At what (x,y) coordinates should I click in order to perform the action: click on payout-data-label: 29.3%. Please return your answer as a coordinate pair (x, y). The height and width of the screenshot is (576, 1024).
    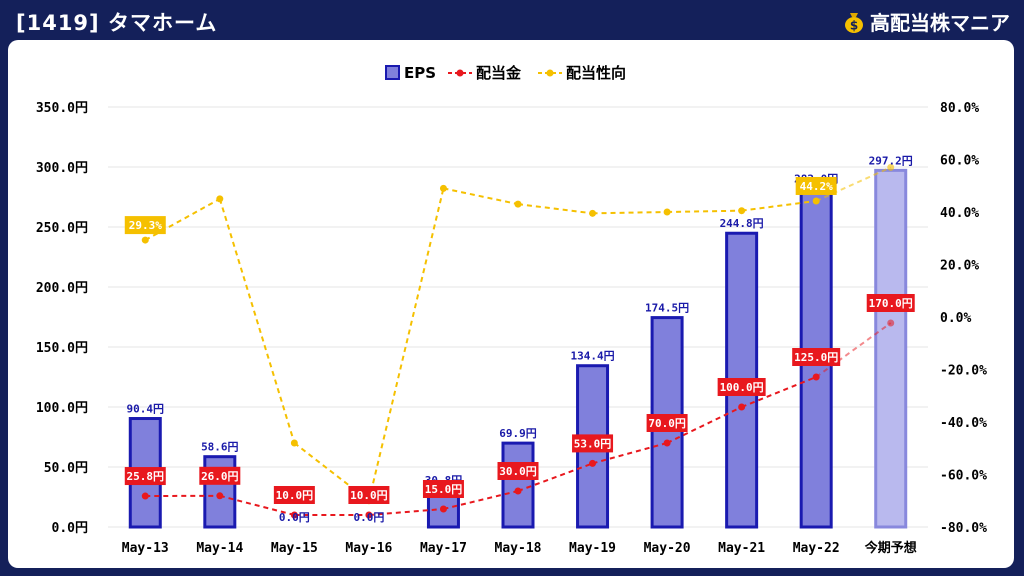
    Looking at the image, I should click on (145, 225).